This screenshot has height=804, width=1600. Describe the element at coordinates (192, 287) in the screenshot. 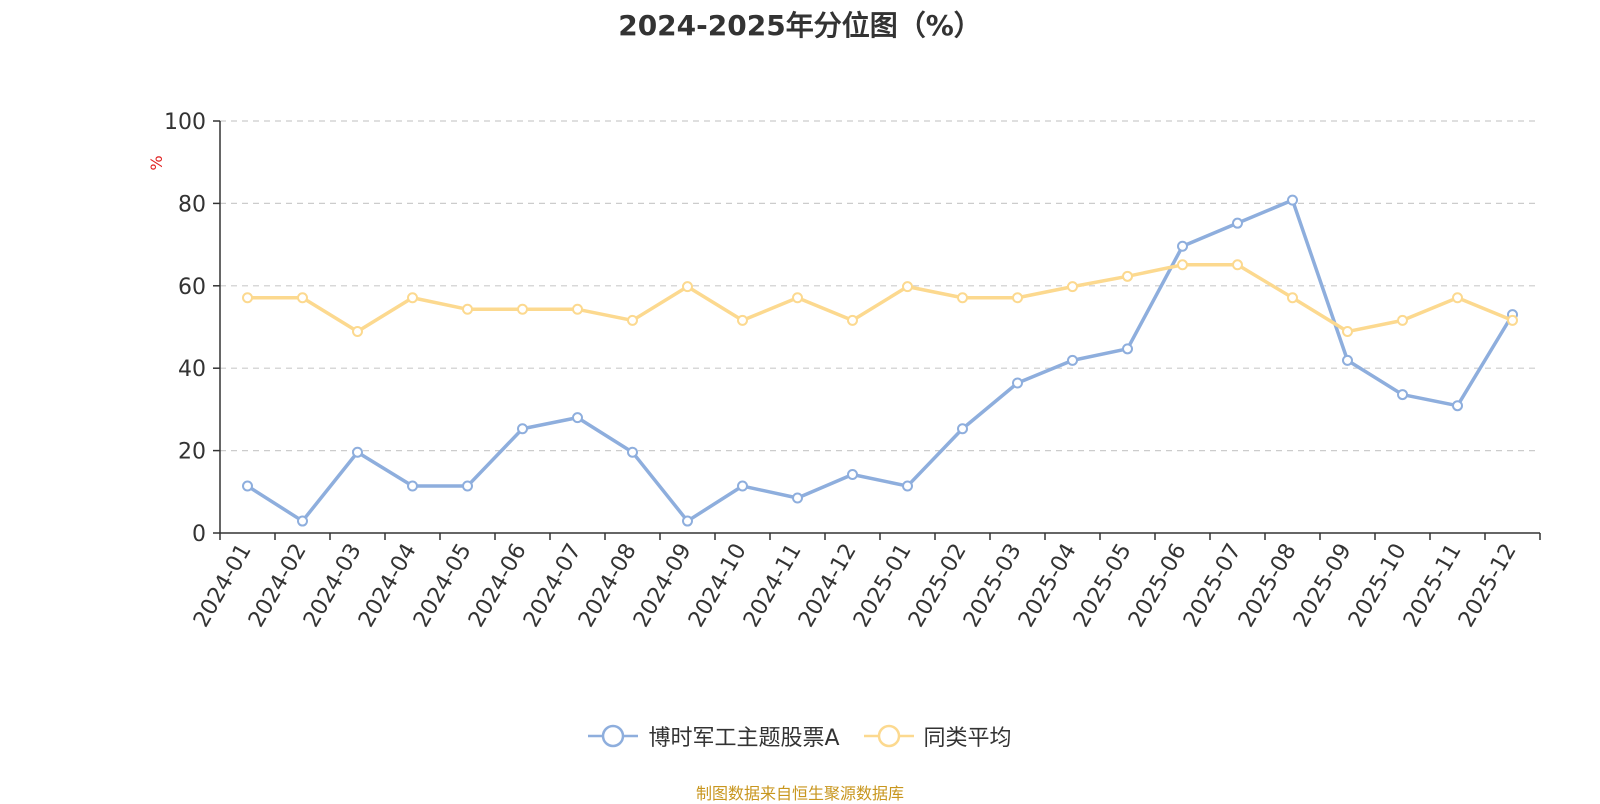

I see `y-tick-label: 60` at that location.